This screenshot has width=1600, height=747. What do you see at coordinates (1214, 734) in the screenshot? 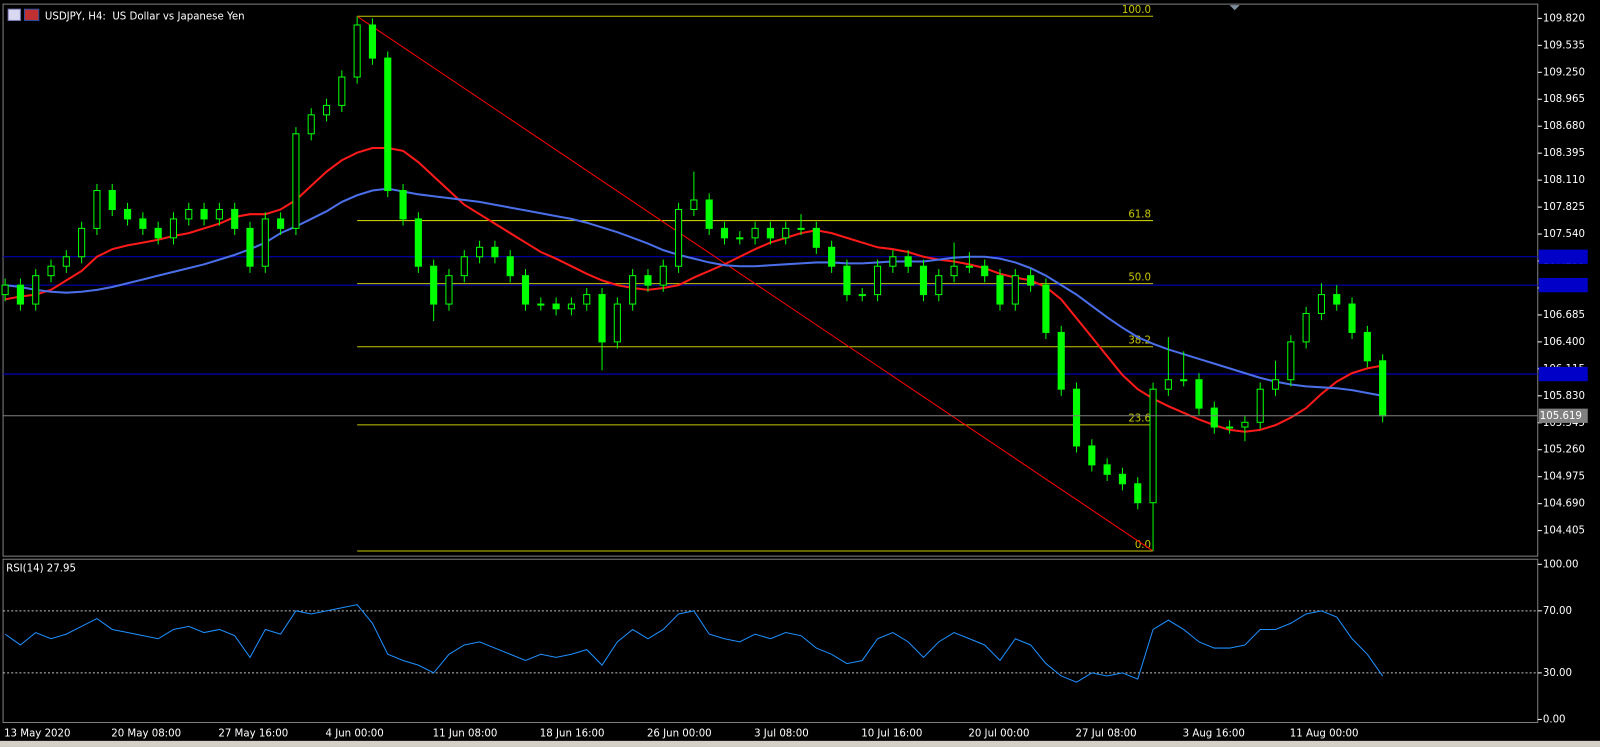
I see `x-tick-label: 3 Aug 16:00` at bounding box center [1214, 734].